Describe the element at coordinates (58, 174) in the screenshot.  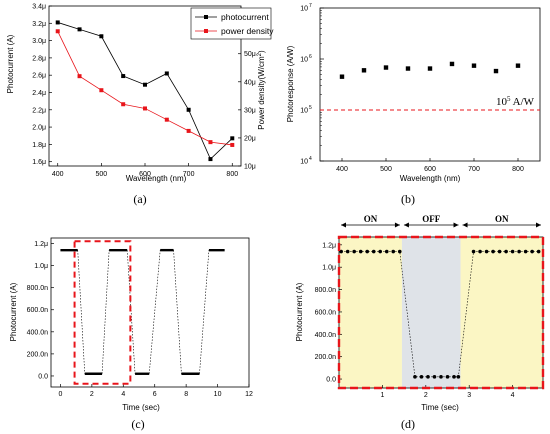
I see `chart-a-x-tick-label: 400` at that location.